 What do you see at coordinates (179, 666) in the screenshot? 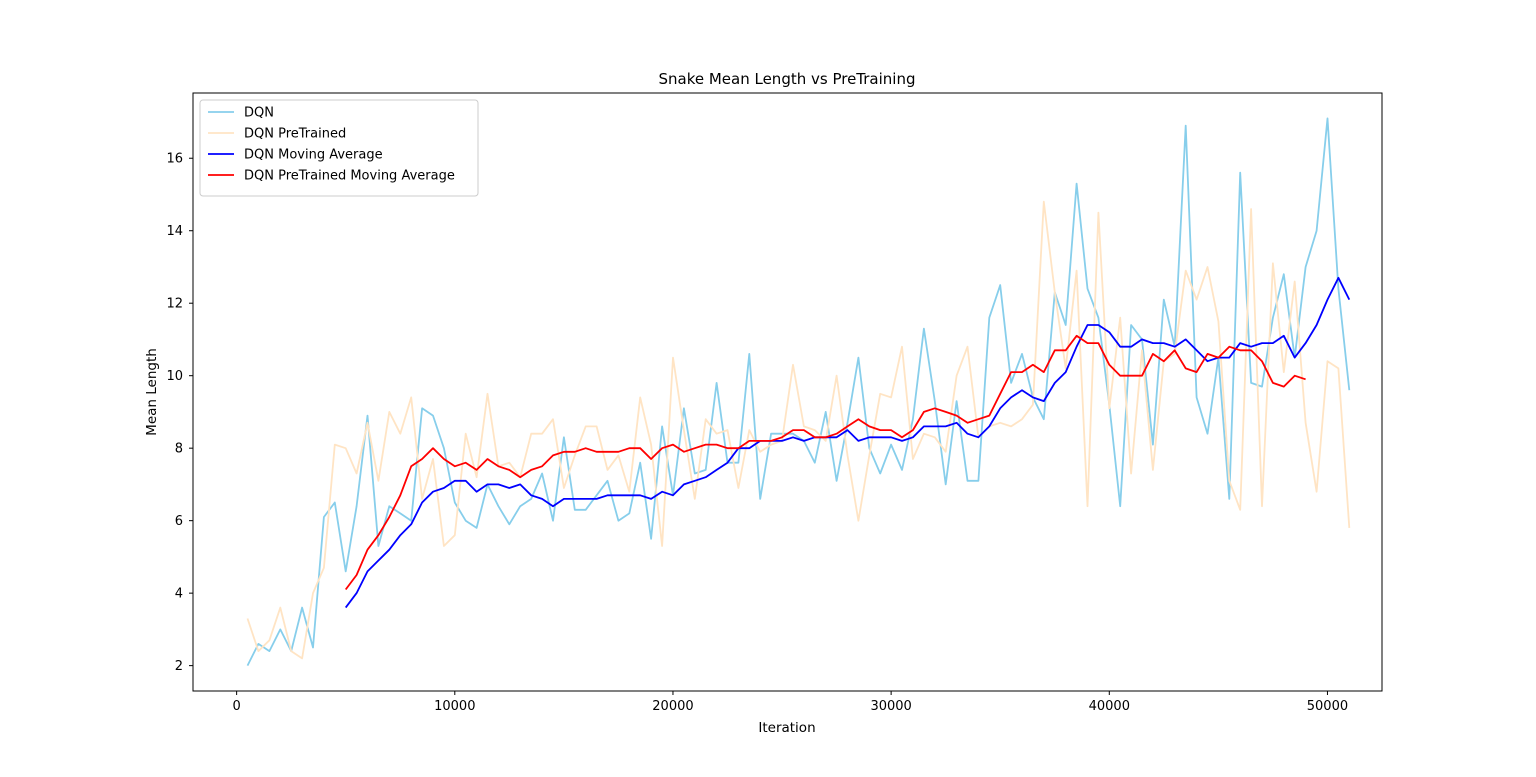
I see `y-tick-label: 2` at bounding box center [179, 666].